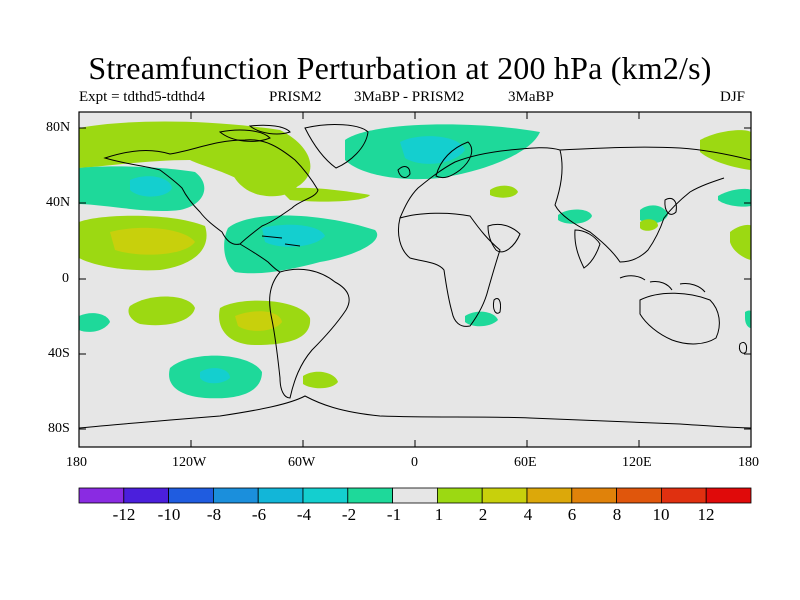  What do you see at coordinates (59, 353) in the screenshot?
I see `lat-label-40s: 40S` at bounding box center [59, 353].